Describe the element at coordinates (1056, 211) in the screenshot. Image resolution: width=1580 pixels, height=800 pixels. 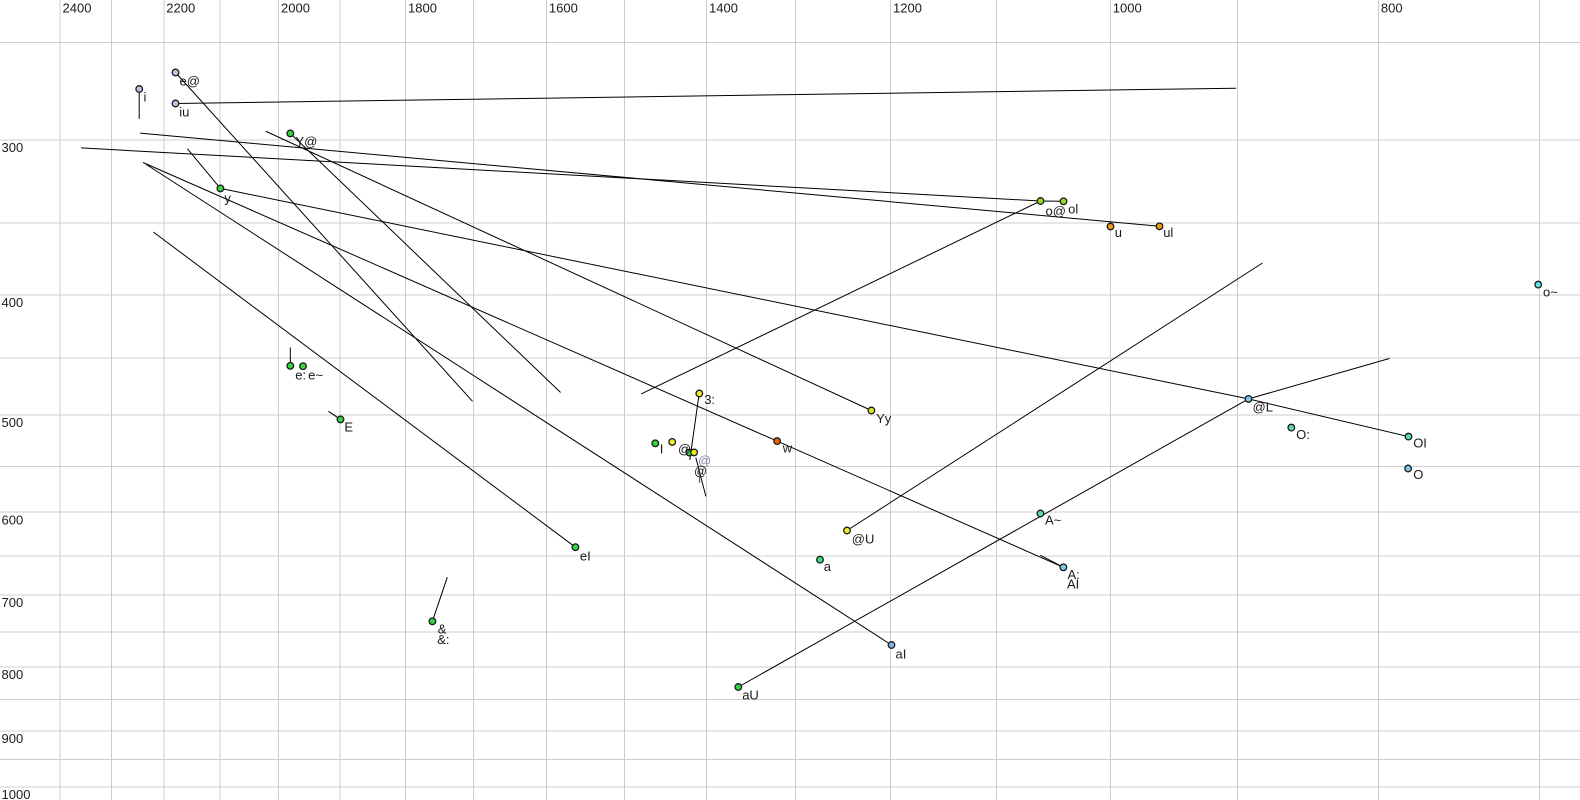
I see `svg-text: o@` at that location.